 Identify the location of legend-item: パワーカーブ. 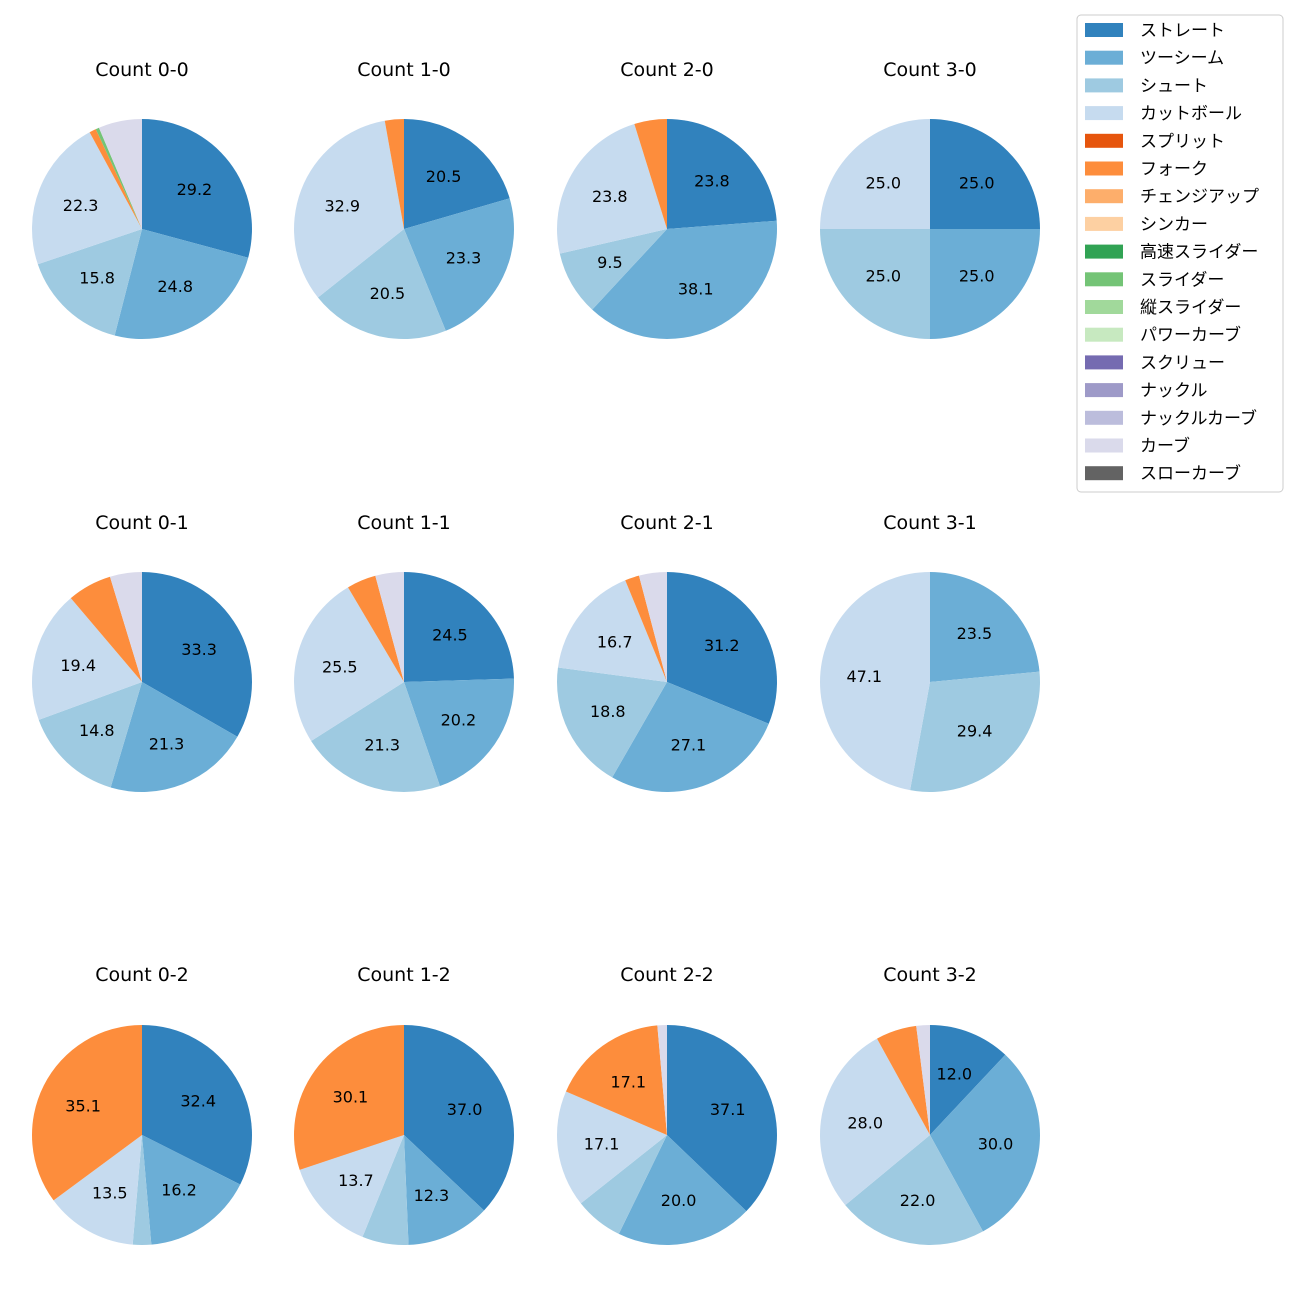
(1163, 335).